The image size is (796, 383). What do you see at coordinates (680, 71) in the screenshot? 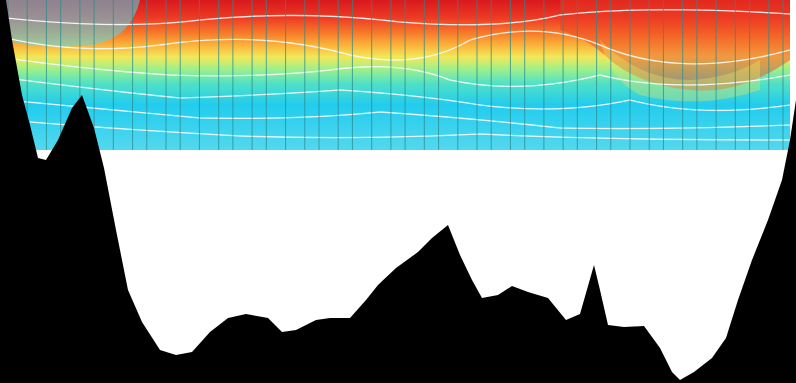
I see `warm-band` at bounding box center [680, 71].